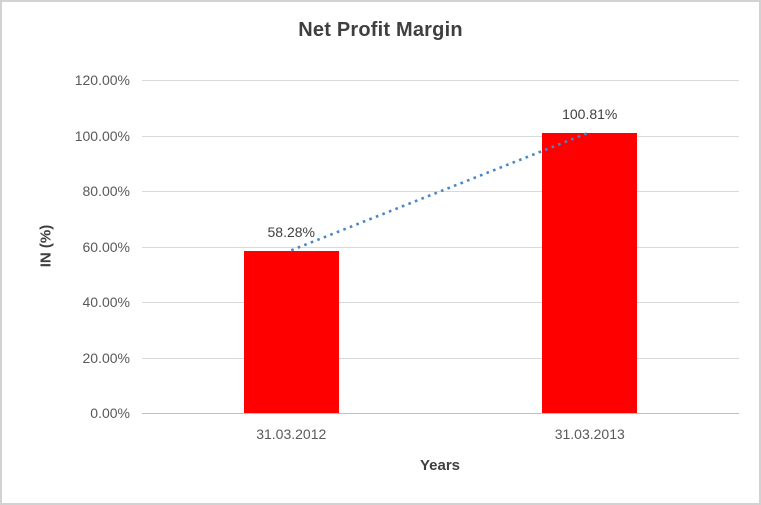 This screenshot has height=505, width=761. I want to click on x-tick-label: 31.03.2012, so click(291, 434).